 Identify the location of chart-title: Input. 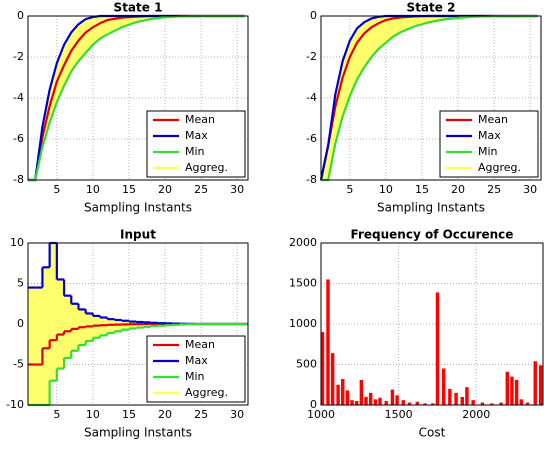
(138, 235).